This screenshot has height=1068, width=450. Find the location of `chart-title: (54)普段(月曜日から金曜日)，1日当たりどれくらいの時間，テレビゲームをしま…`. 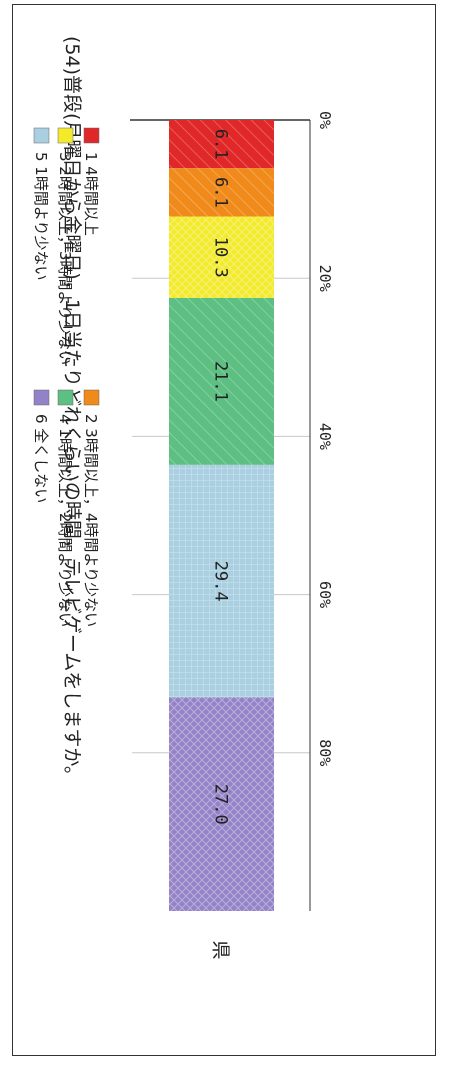

chart-title: (54)普段(月曜日から金曜日)，1日当たりどれくらいの時間，テレビゲームをしま… is located at coordinates (72, 410).